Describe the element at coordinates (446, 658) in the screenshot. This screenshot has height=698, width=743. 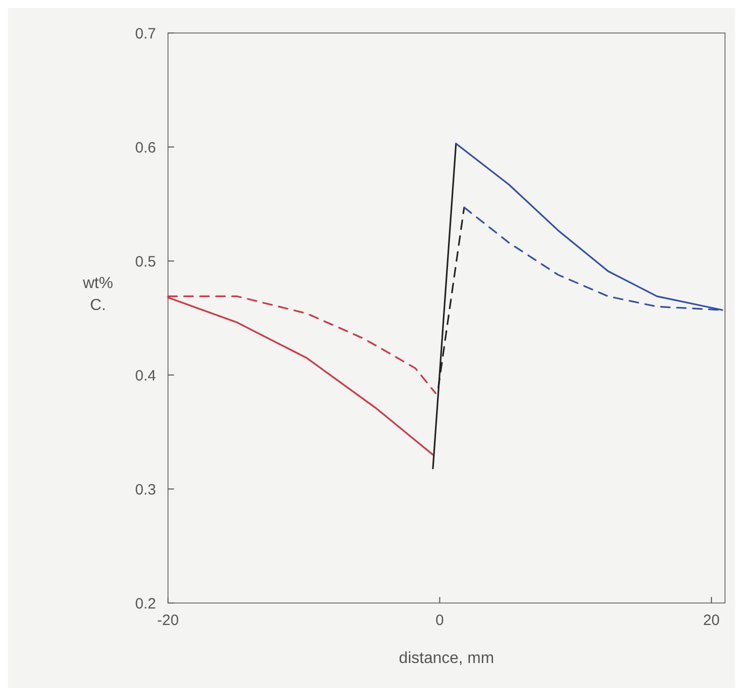
I see `x-axis-title: distance, mm` at that location.